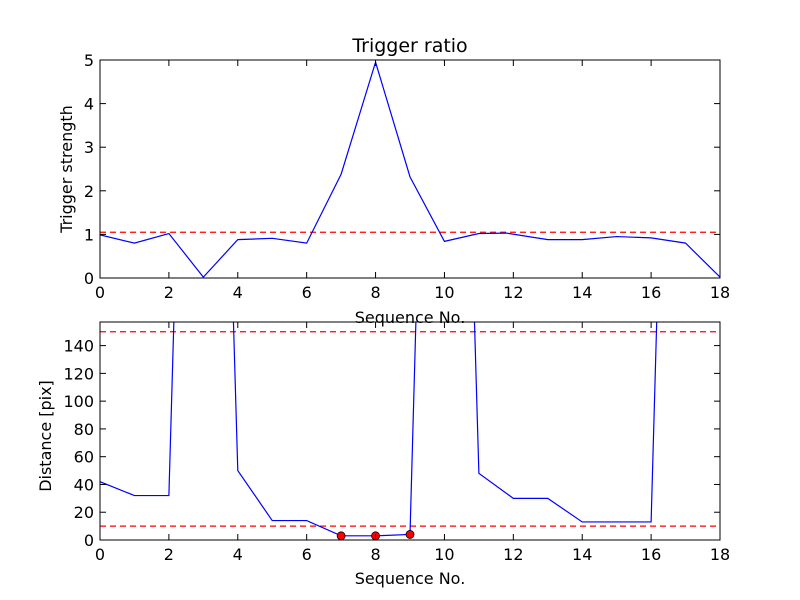 This screenshot has height=600, width=800. Describe the element at coordinates (45, 436) in the screenshot. I see `bottom-y-axis-label: Distance [pix]` at that location.